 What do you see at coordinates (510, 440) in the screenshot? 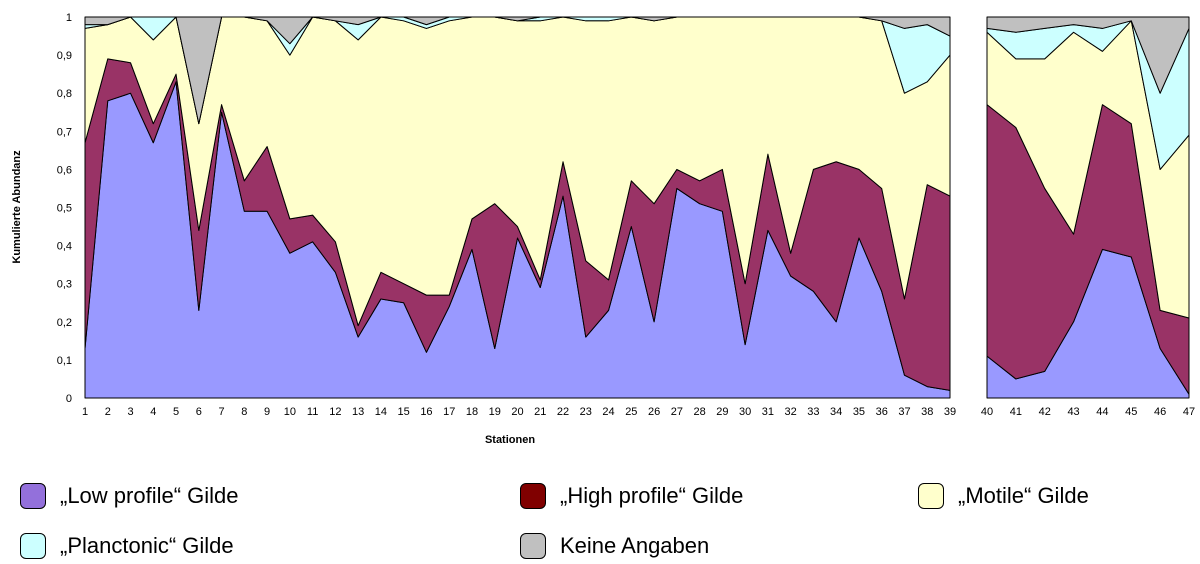
I see `x-axis-title: Stationen` at bounding box center [510, 440].